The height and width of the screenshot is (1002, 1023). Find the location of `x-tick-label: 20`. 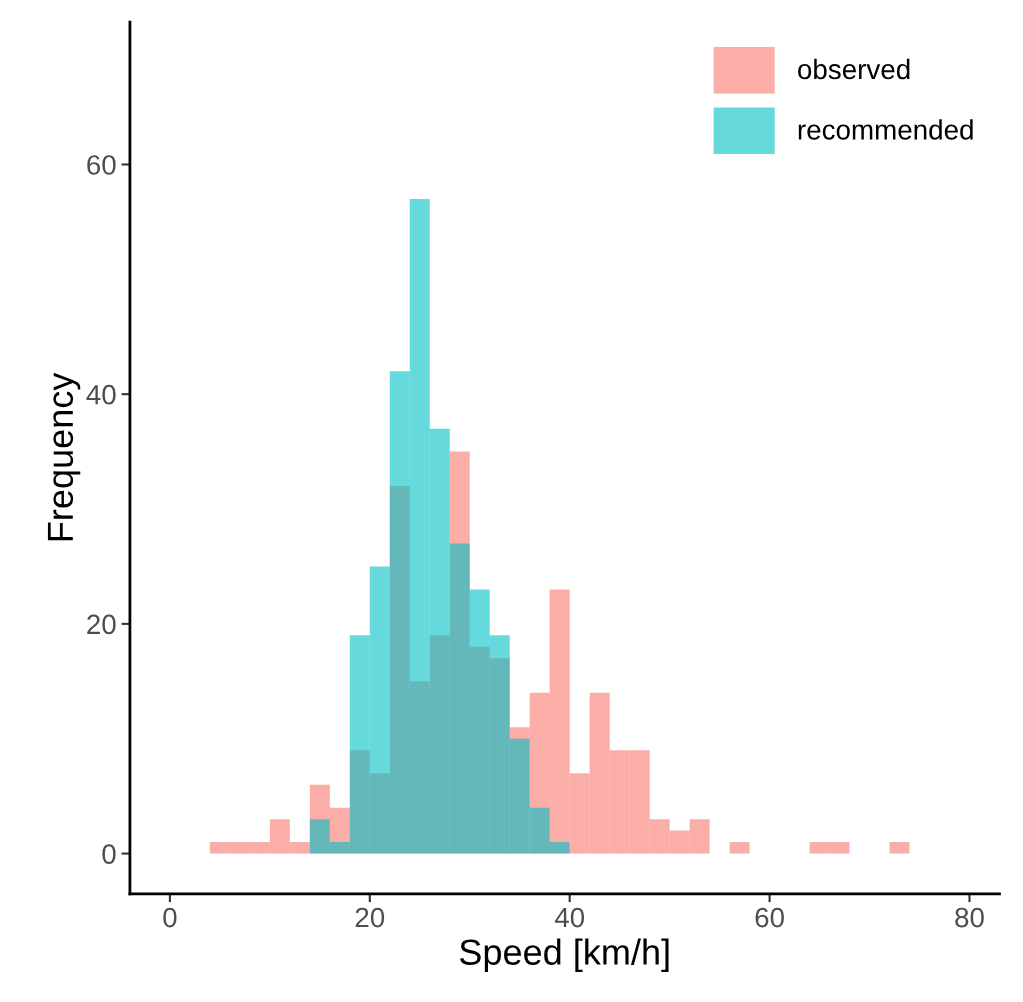

x-tick-label: 20 is located at coordinates (370, 917).